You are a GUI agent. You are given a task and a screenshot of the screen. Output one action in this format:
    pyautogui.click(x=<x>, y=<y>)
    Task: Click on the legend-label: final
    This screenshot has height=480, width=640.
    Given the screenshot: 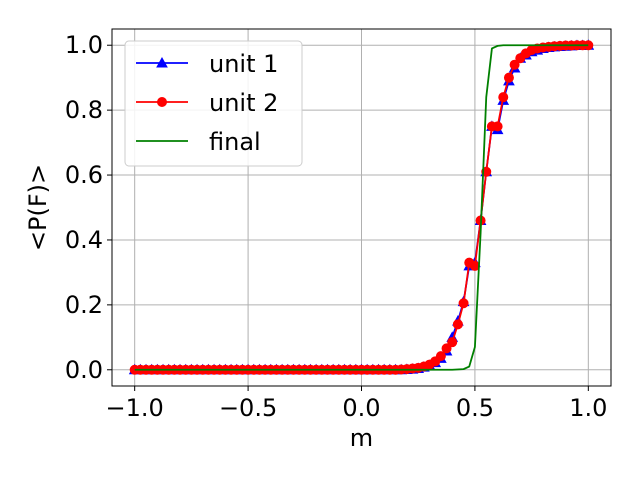 What is the action you would take?
    pyautogui.click(x=235, y=142)
    